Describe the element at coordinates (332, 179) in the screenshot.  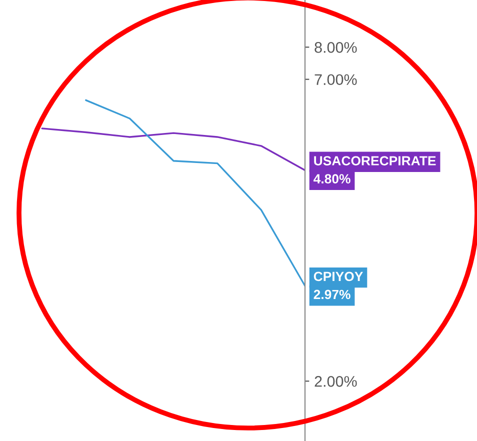
I see `data-label: 4.80%` at that location.